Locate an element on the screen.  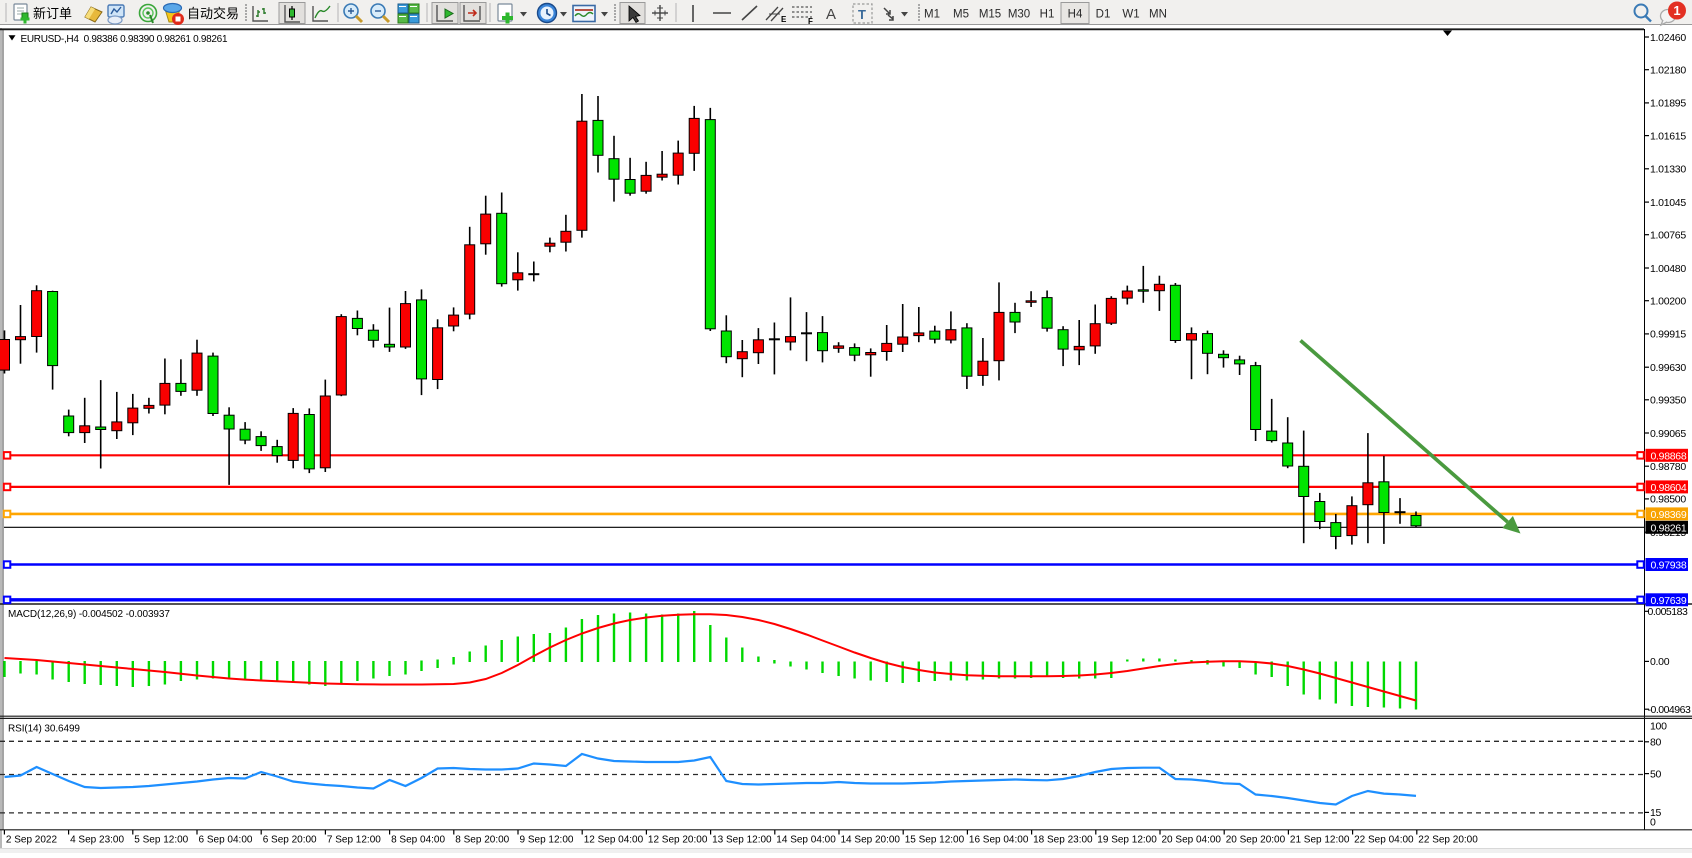
svg-text: 1.01615 is located at coordinates (1668, 136).